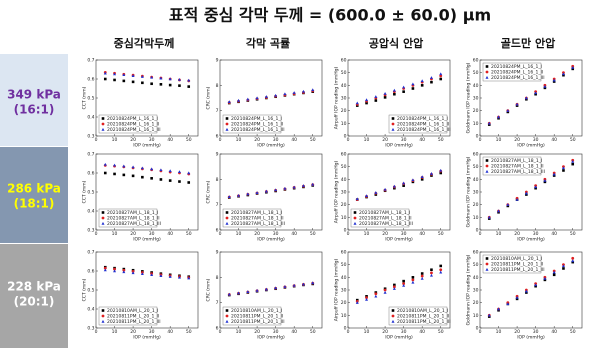  What do you see at coordinates (385, 332) in the screenshot?
I see `x-tick-label: 20` at bounding box center [385, 332].